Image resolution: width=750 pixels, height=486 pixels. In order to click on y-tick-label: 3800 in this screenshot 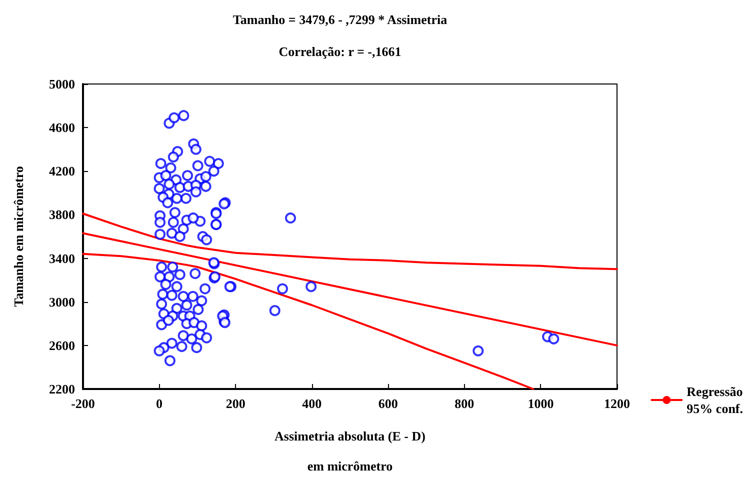, I will do `click(62, 214)`.